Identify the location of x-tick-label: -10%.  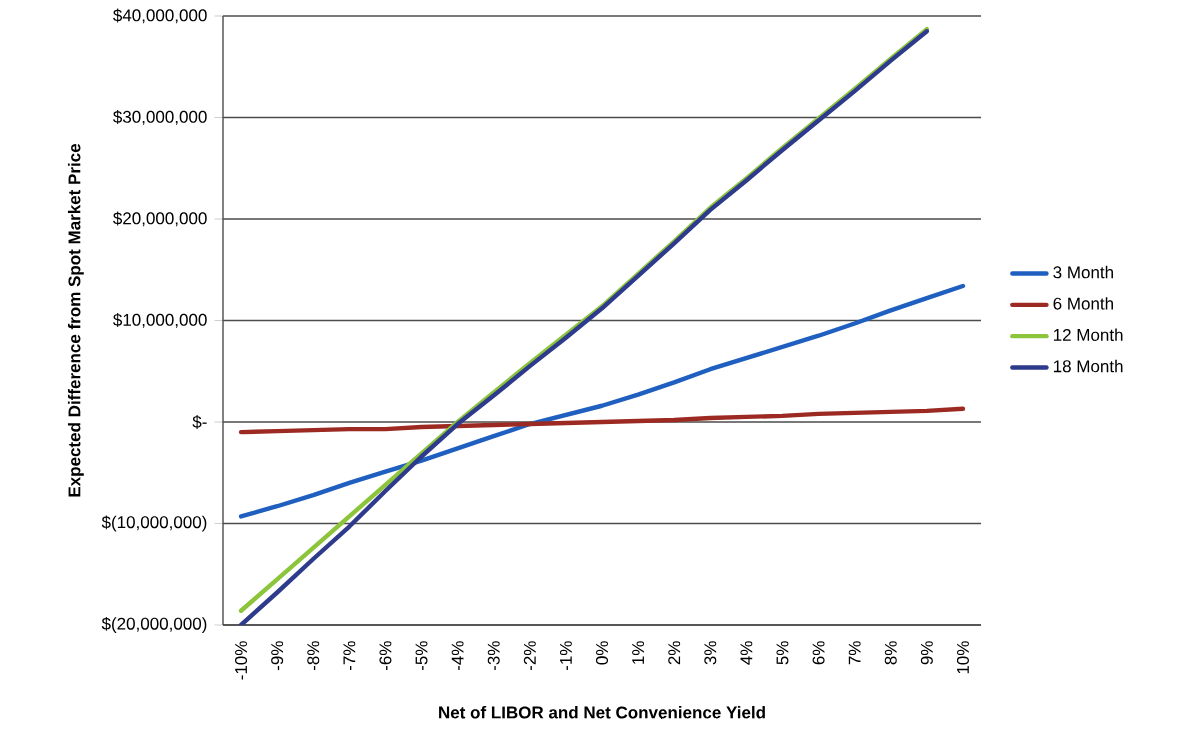
(241, 660).